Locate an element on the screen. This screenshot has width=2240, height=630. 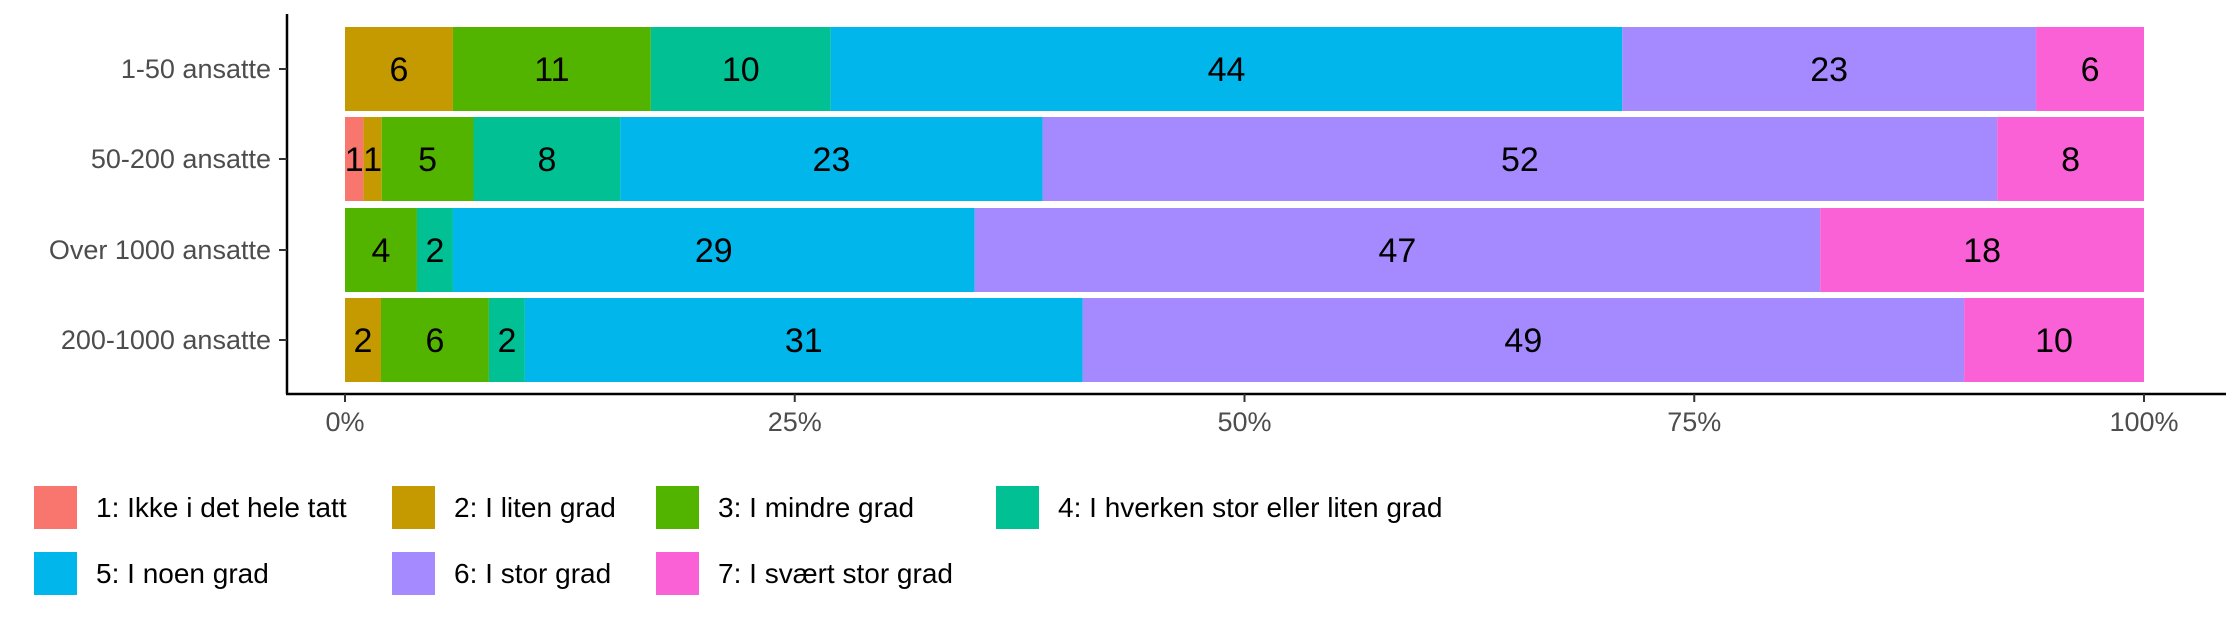
legend-item: 3: I mindre grad is located at coordinates (785, 507).